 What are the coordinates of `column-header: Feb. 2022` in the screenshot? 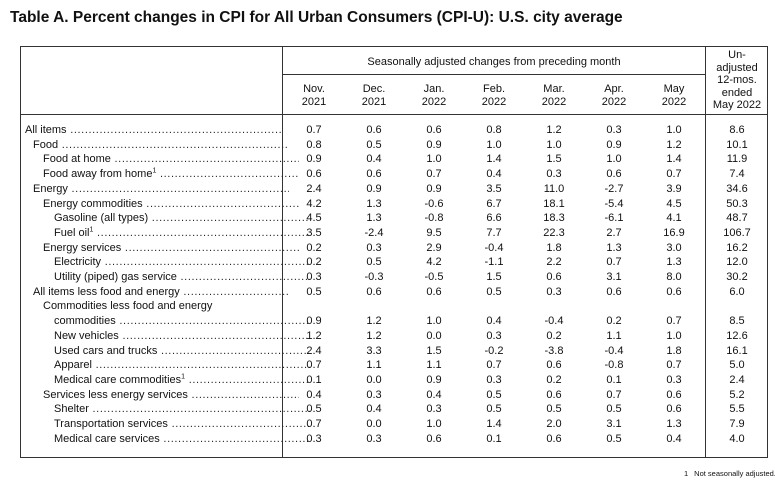 It's located at (494, 96).